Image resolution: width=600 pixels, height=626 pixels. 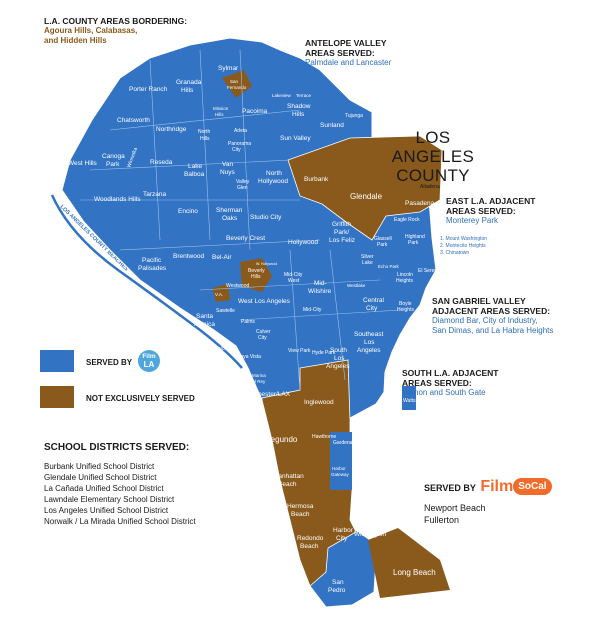 What do you see at coordinates (140, 398) in the screenshot?
I see `legend-not-served-label: NOT EXCLUSIVELY SERVED` at bounding box center [140, 398].